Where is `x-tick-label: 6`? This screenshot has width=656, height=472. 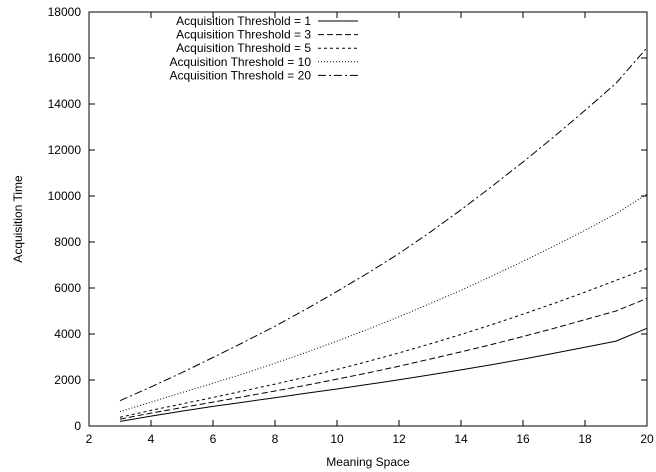
x-tick-label: 6 is located at coordinates (213, 439).